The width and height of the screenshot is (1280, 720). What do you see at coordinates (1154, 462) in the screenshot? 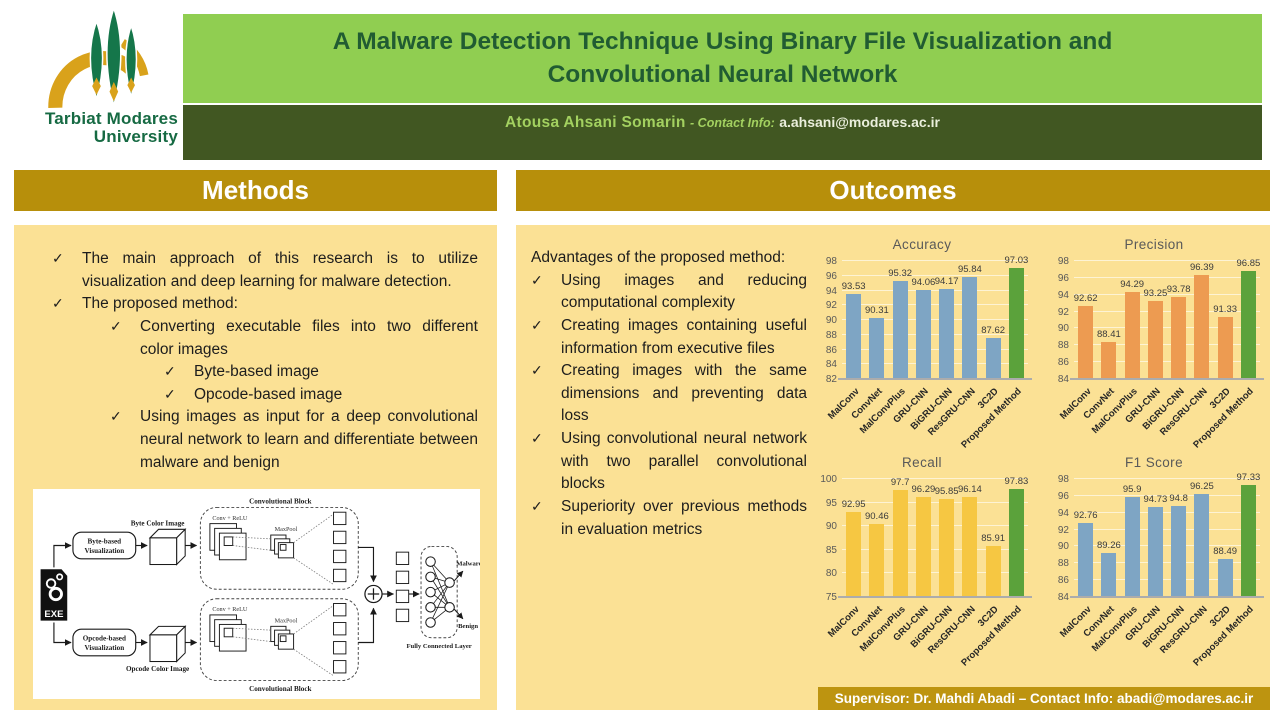
I see `chart-title: F1 Score` at bounding box center [1154, 462].